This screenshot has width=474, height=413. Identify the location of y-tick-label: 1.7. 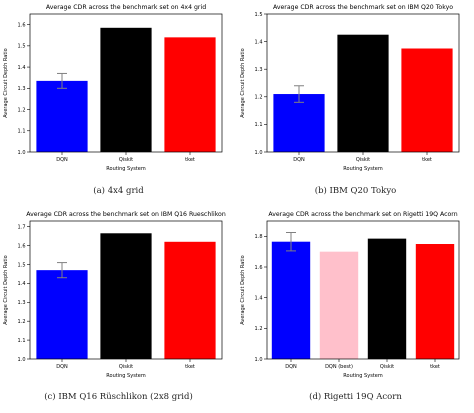
(22, 227).